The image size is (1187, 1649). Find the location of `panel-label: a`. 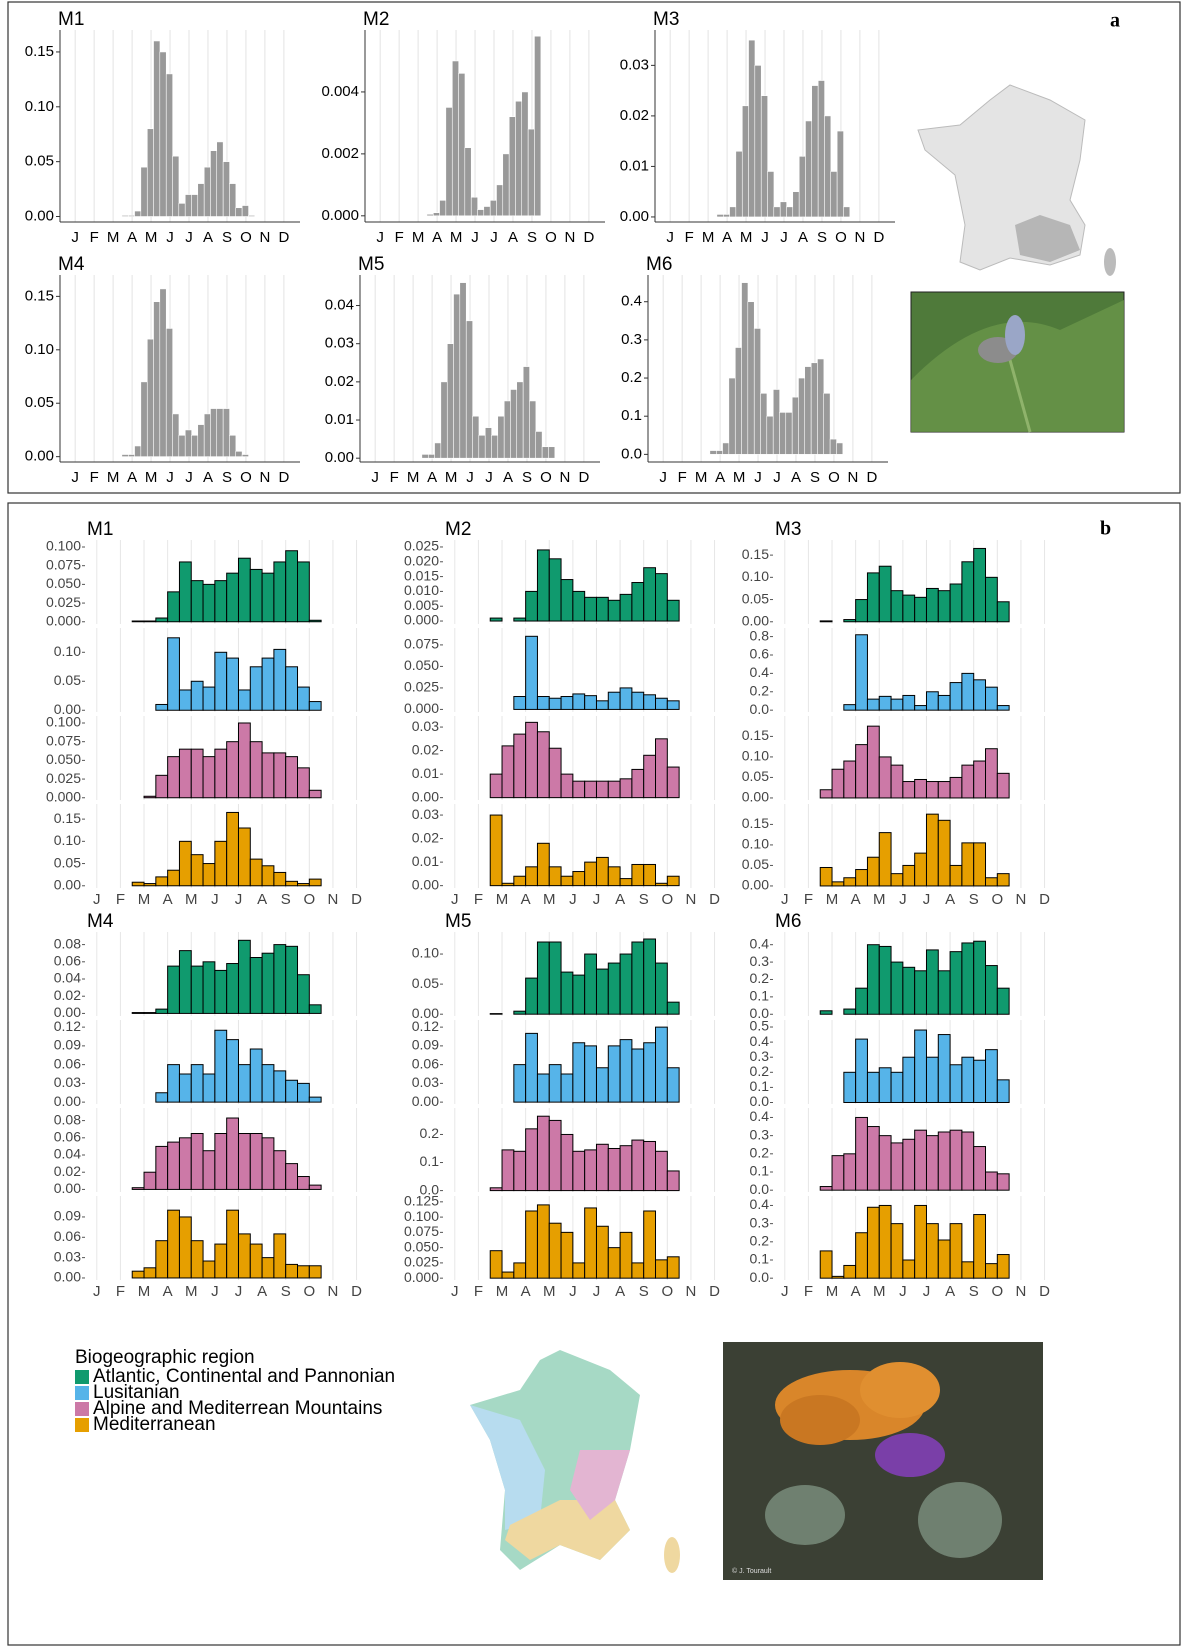

panel-label: a is located at coordinates (1115, 21).